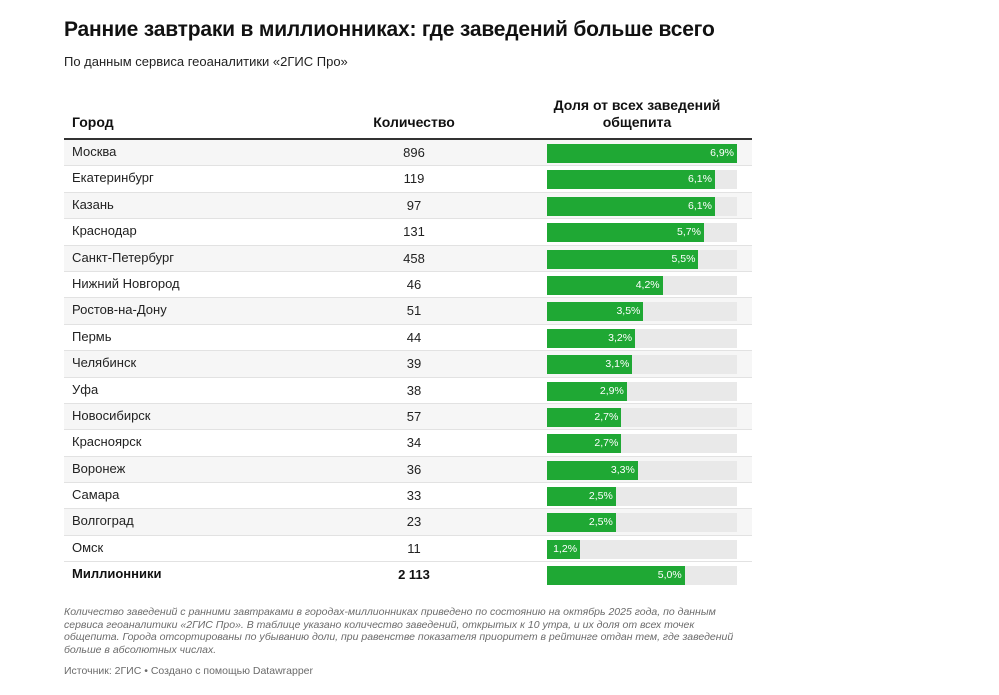 Image resolution: width=999 pixels, height=695 pixels. Describe the element at coordinates (647, 284) in the screenshot. I see `share-label: 4,2%` at that location.